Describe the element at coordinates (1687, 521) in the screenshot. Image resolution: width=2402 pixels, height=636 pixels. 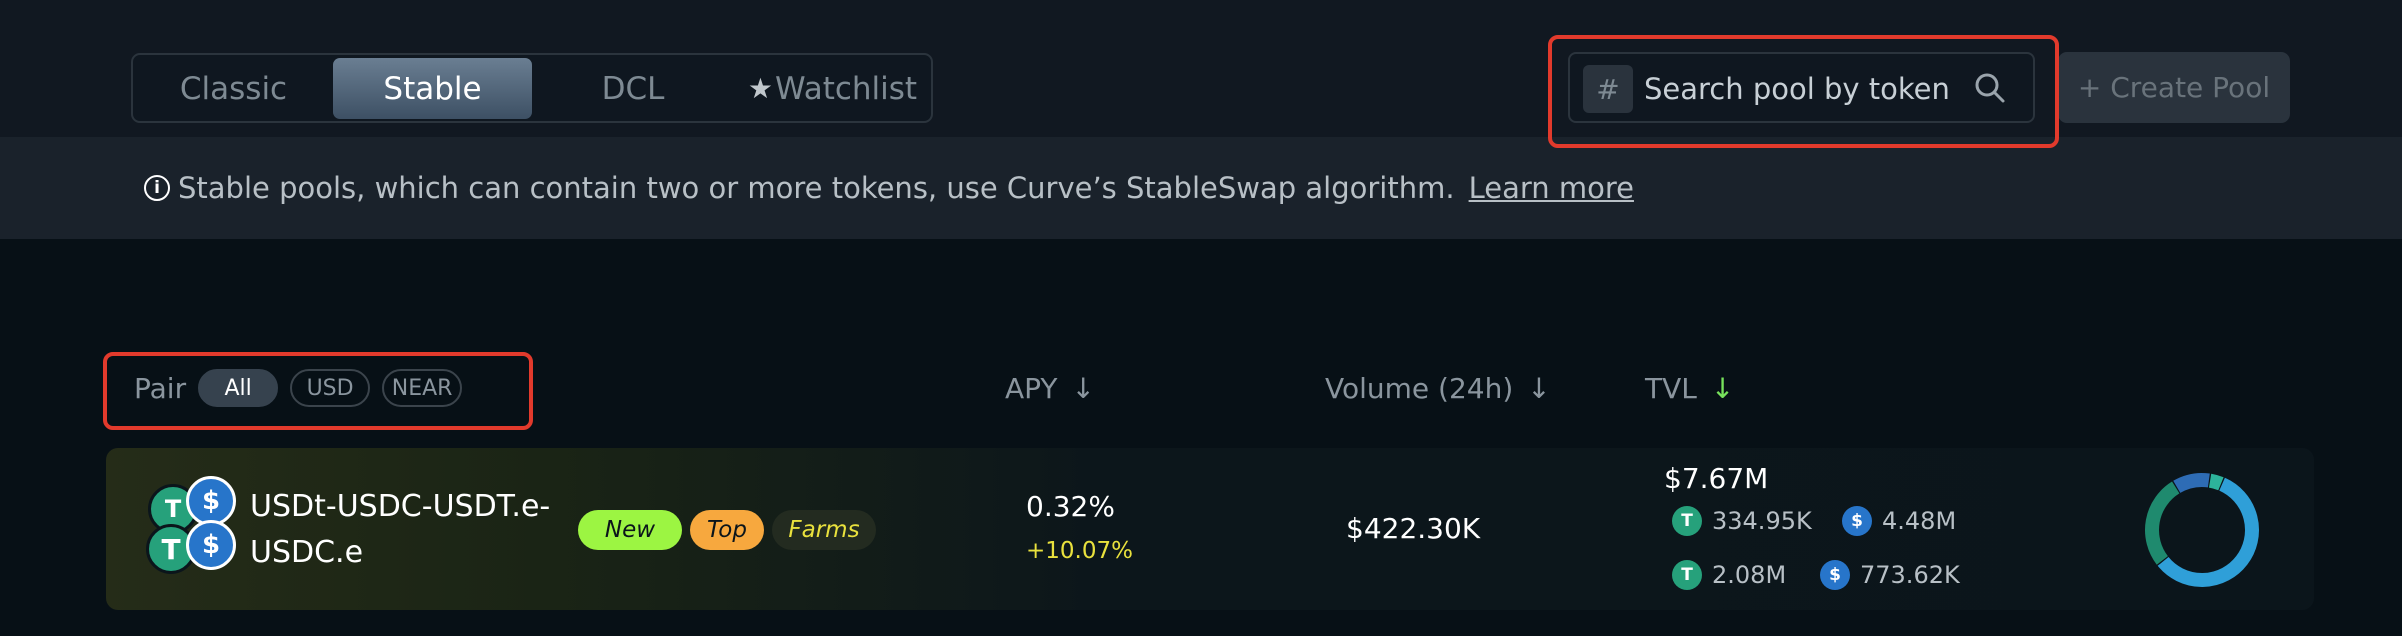
I see `usdt-icon: T` at that location.